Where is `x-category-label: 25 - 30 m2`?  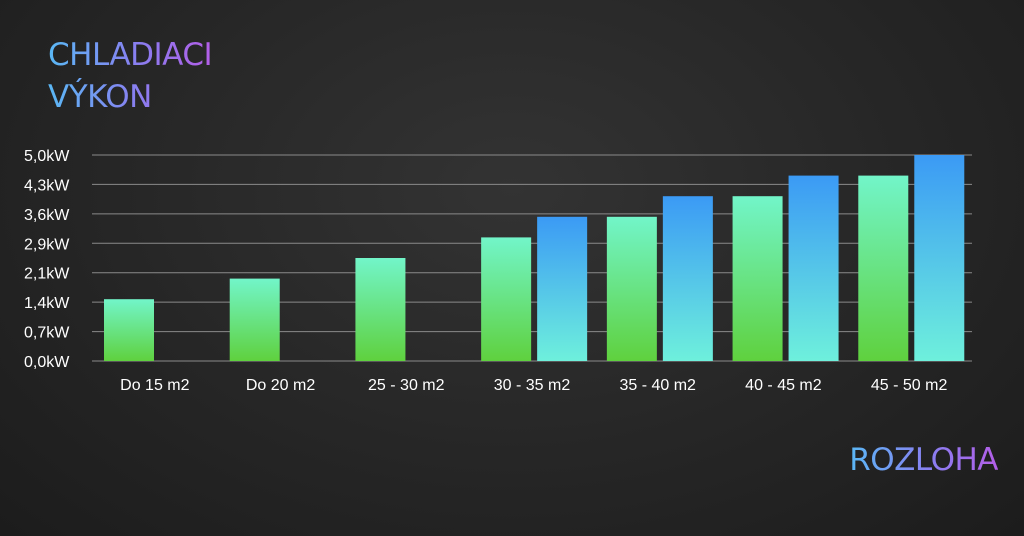
x-category-label: 25 - 30 m2 is located at coordinates (406, 385).